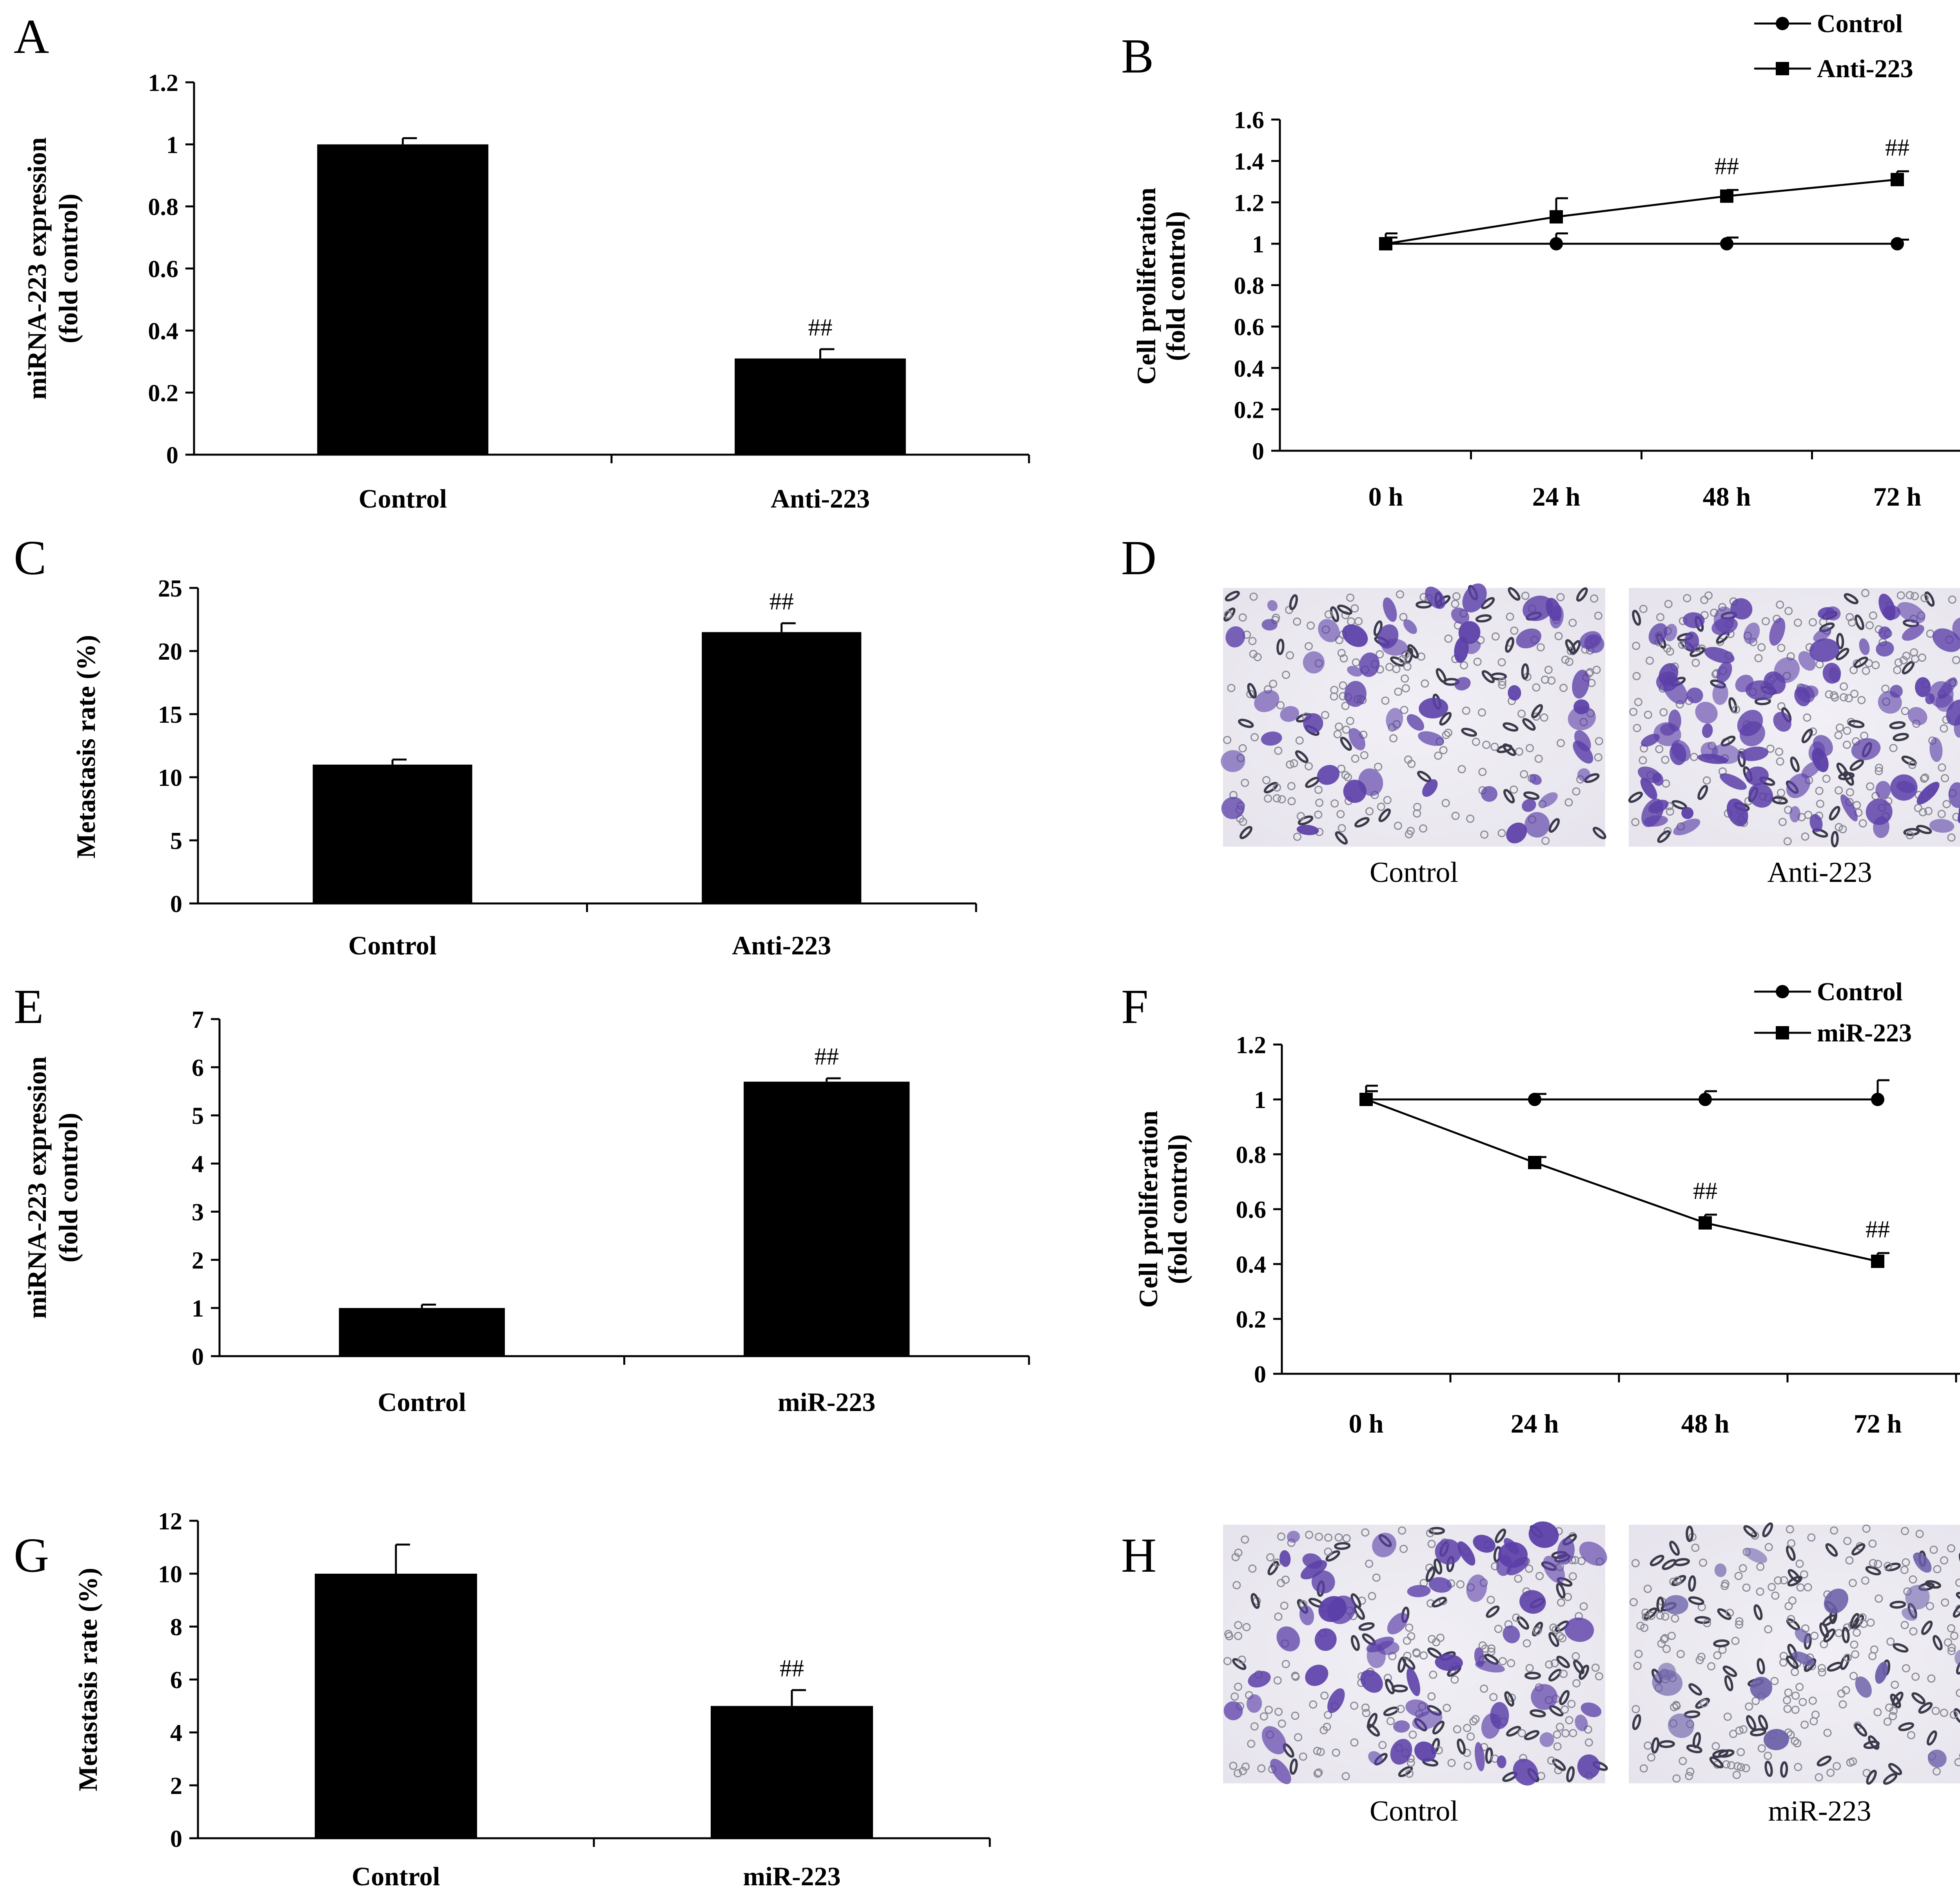 This screenshot has width=1960, height=1899. I want to click on y-tick-label: 0, so click(1258, 451).